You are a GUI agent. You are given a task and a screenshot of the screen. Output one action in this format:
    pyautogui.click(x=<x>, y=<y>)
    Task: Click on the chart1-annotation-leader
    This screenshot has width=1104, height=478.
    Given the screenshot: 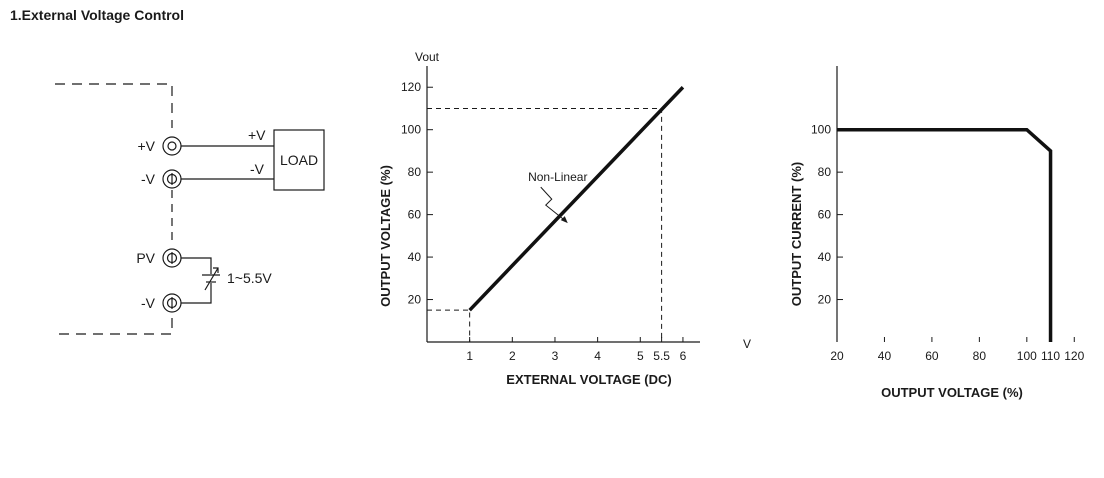 What is the action you would take?
    pyautogui.click(x=553, y=204)
    